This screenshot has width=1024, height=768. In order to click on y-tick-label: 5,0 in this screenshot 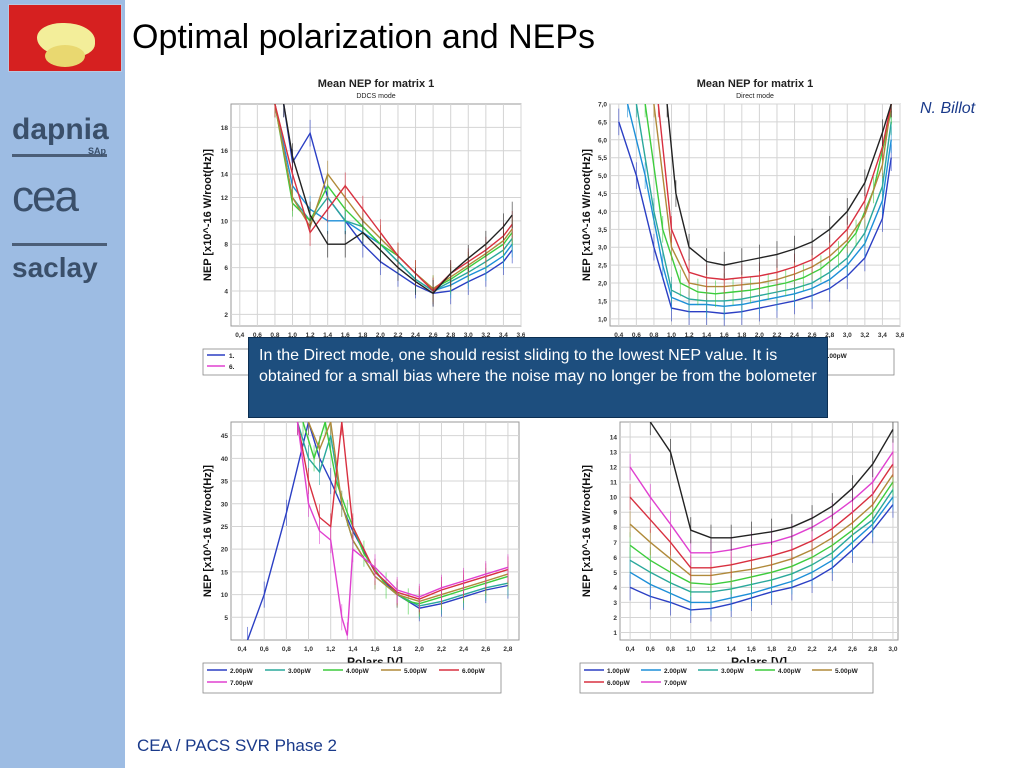, I will do `click(602, 176)`.